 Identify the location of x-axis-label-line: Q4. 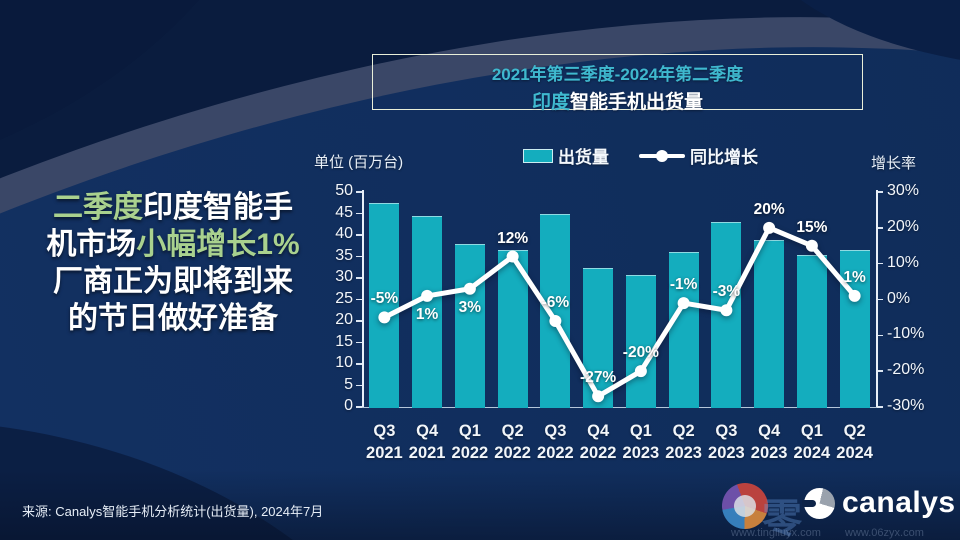
(769, 431).